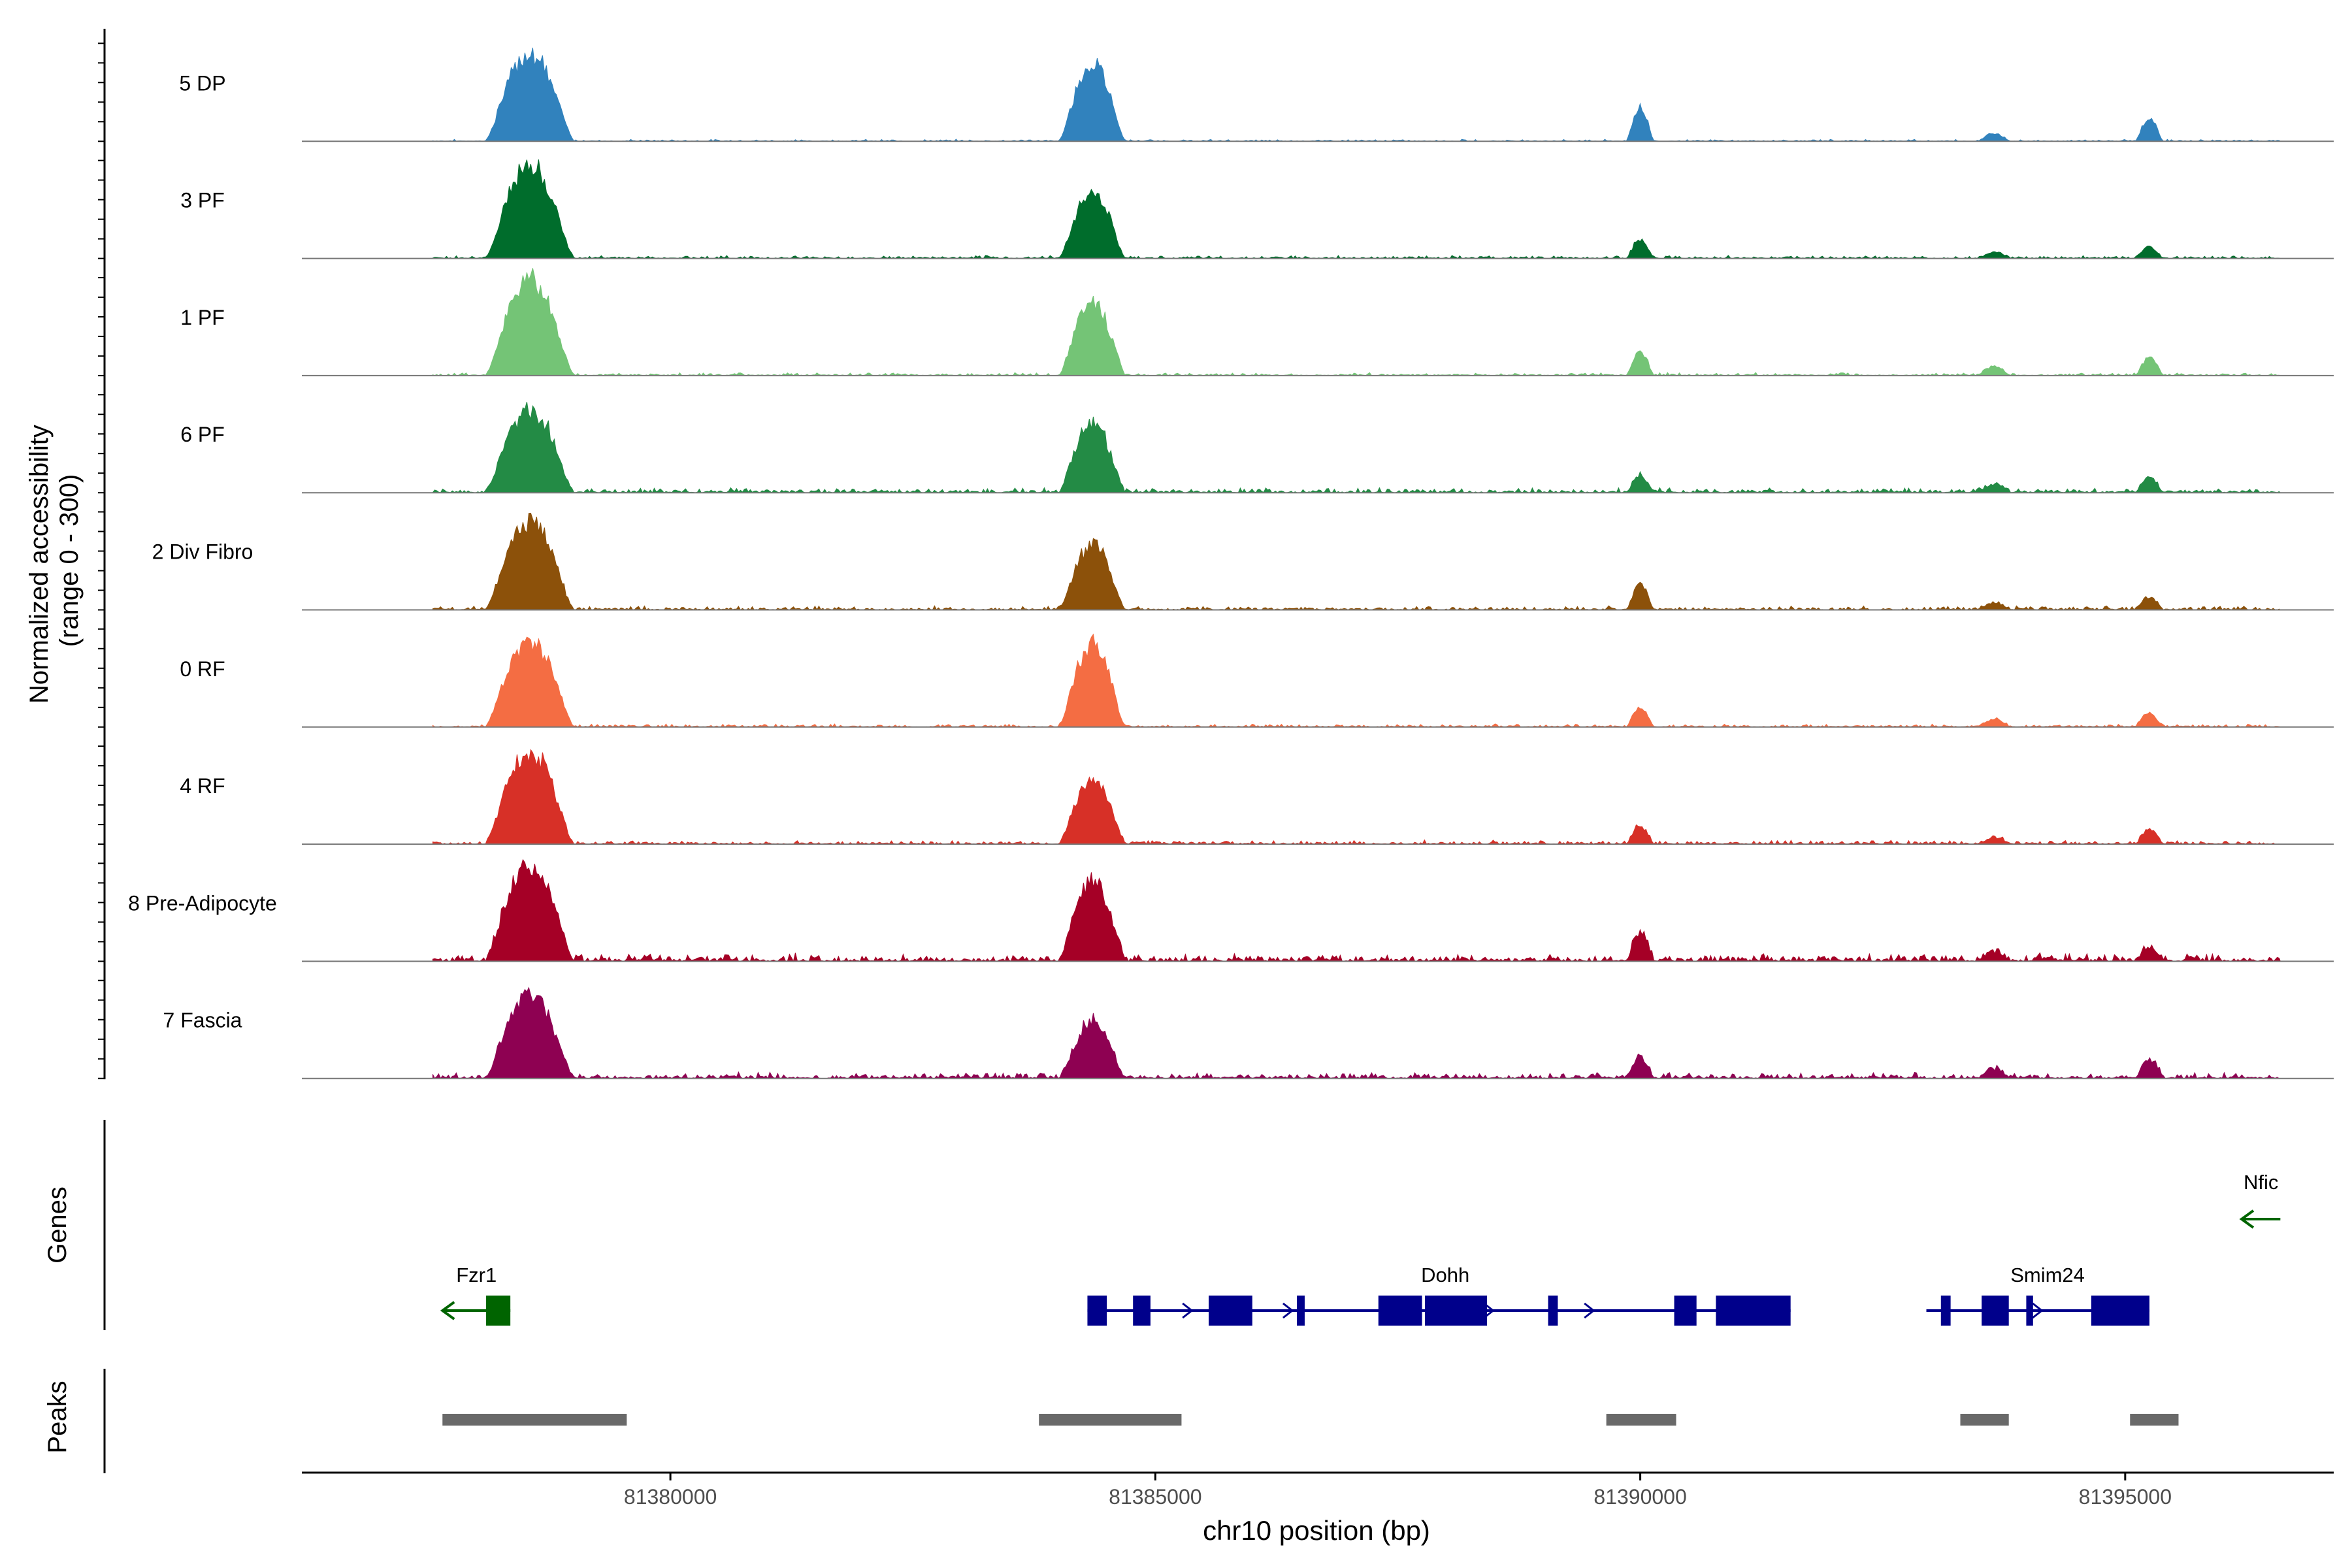 This screenshot has width=2352, height=1568. Describe the element at coordinates (1192, 1225) in the screenshot. I see `genes-track: Fzr1 Dohh Smim24 Nfic` at that location.